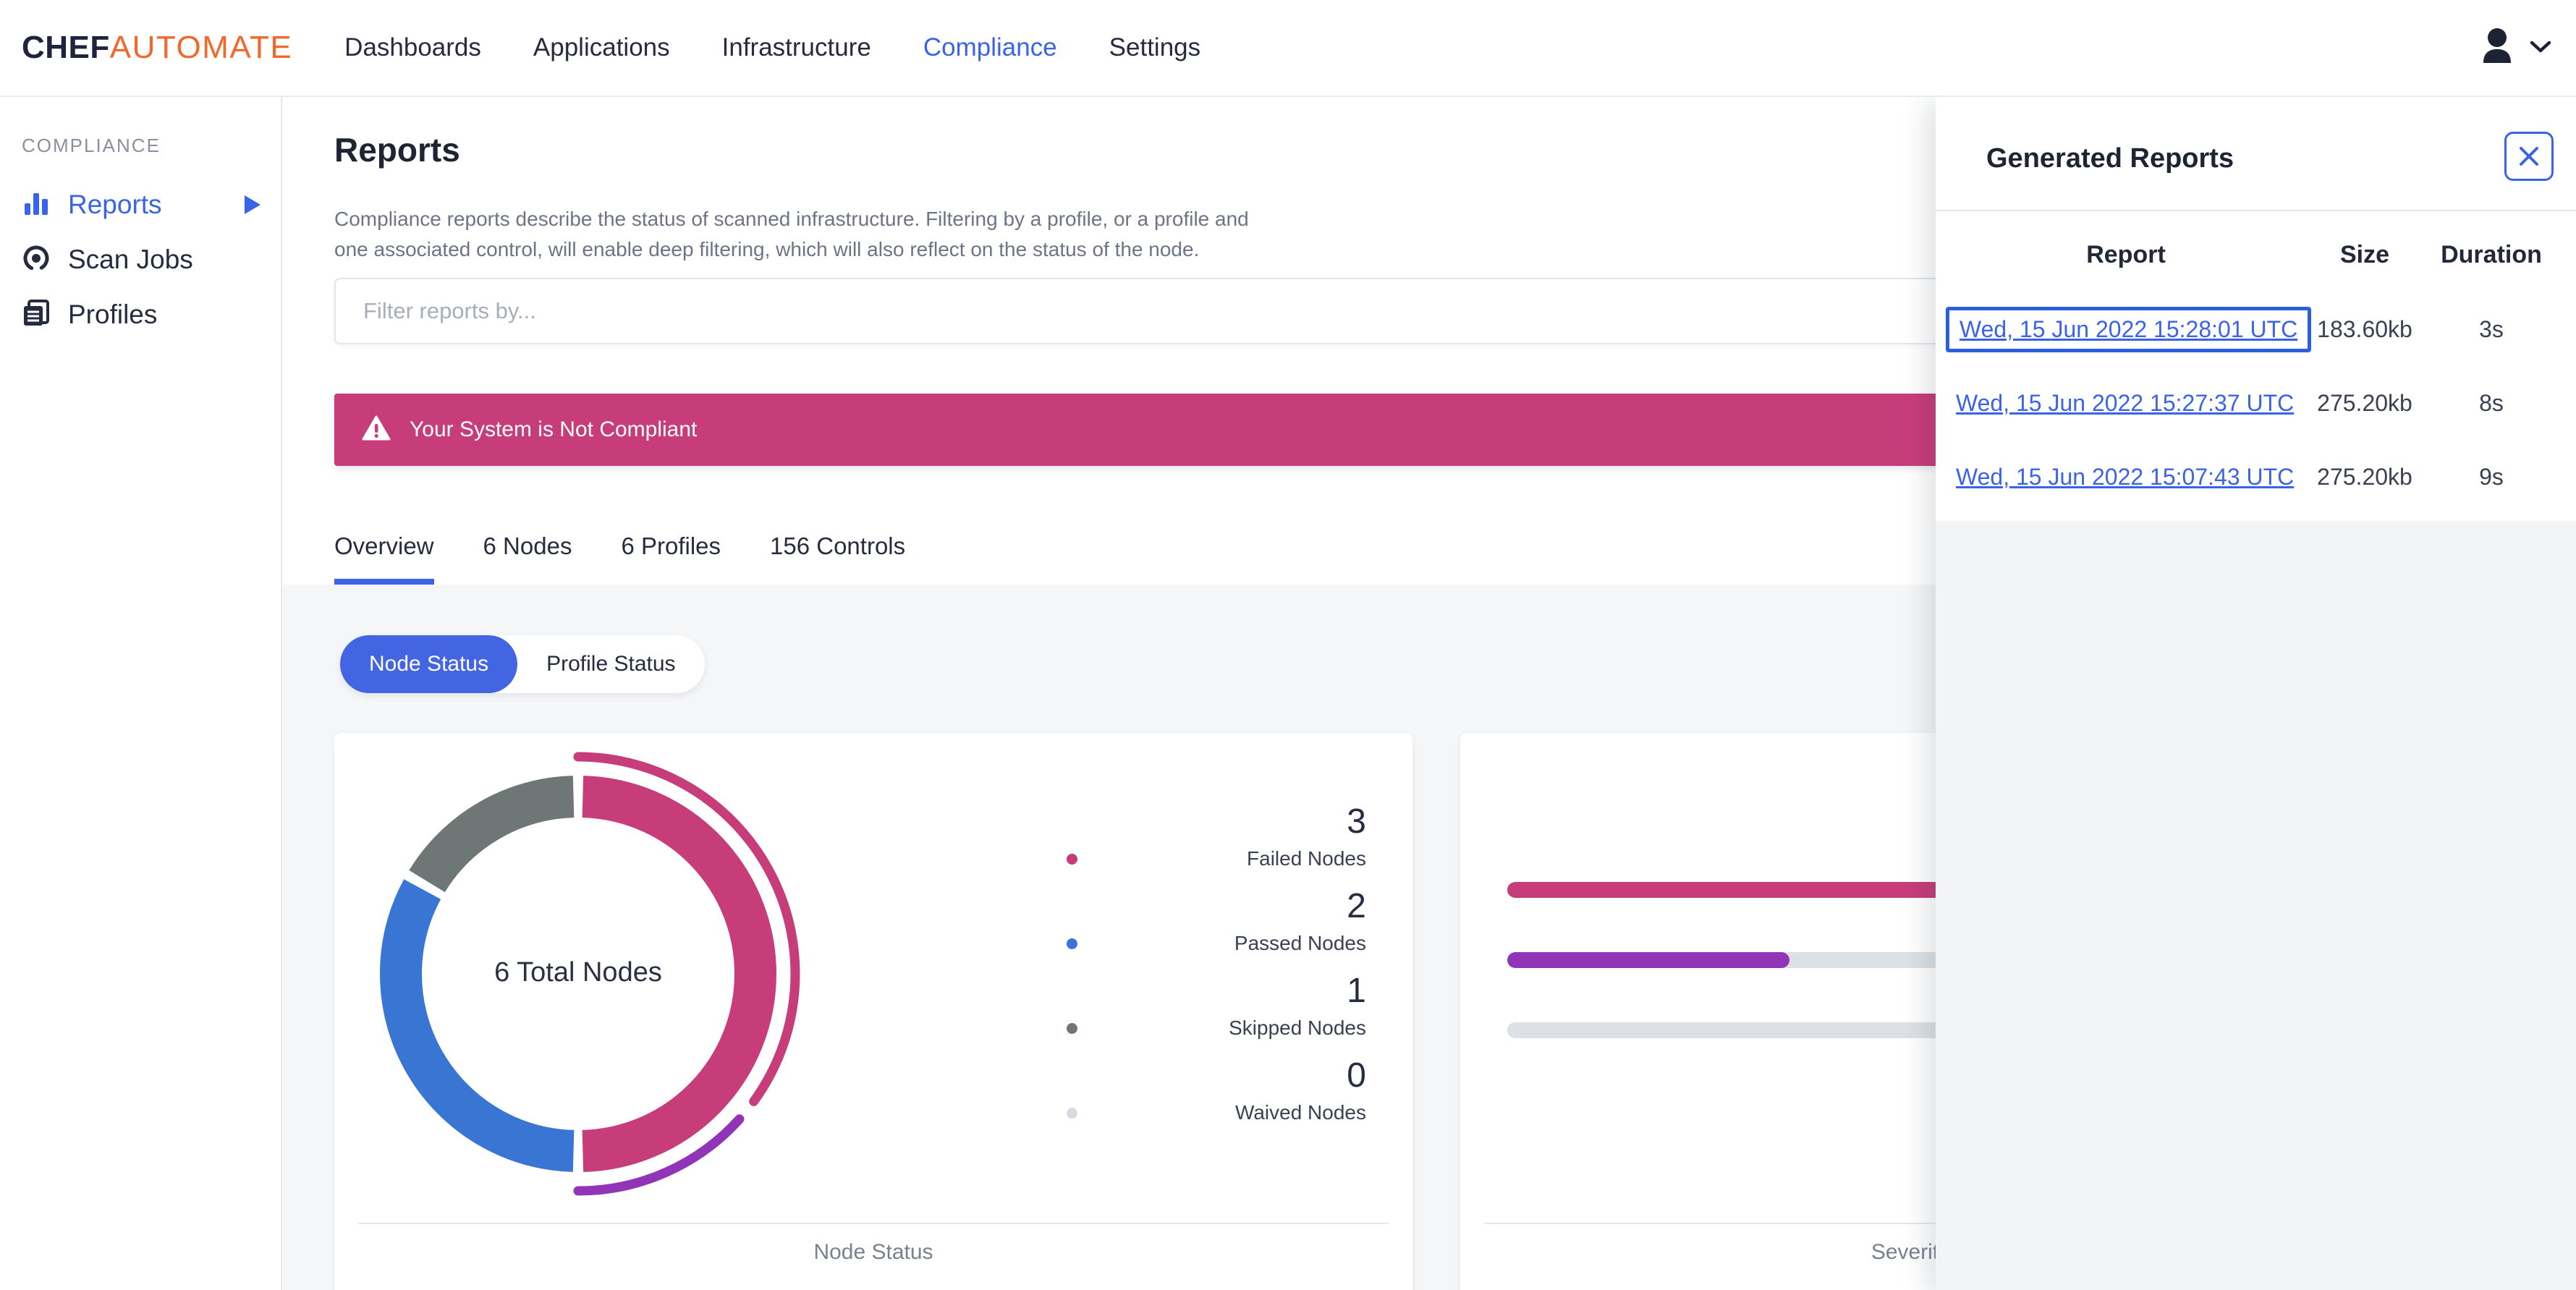 This screenshot has width=2576, height=1290. Describe the element at coordinates (2110, 159) in the screenshot. I see `panel-title: Generated Reports` at that location.